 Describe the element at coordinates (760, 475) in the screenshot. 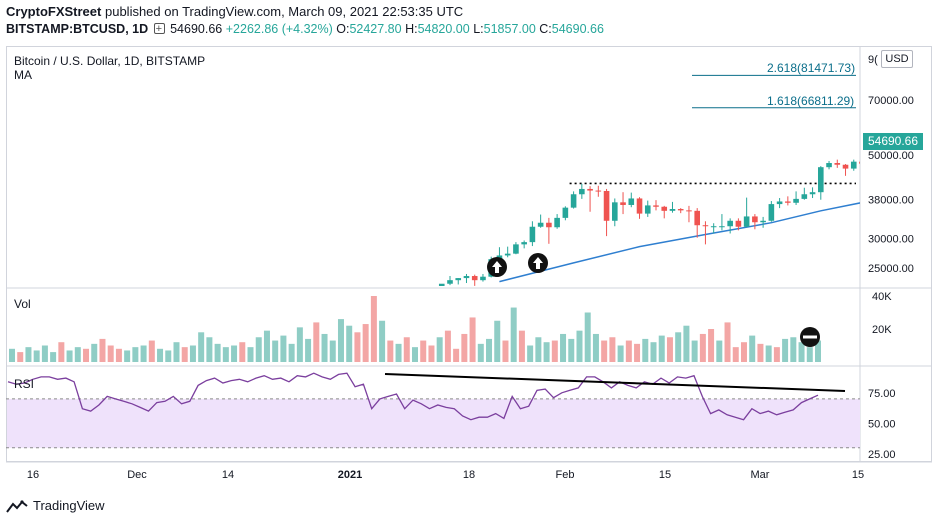

I see `time-tick-label: Mar` at that location.